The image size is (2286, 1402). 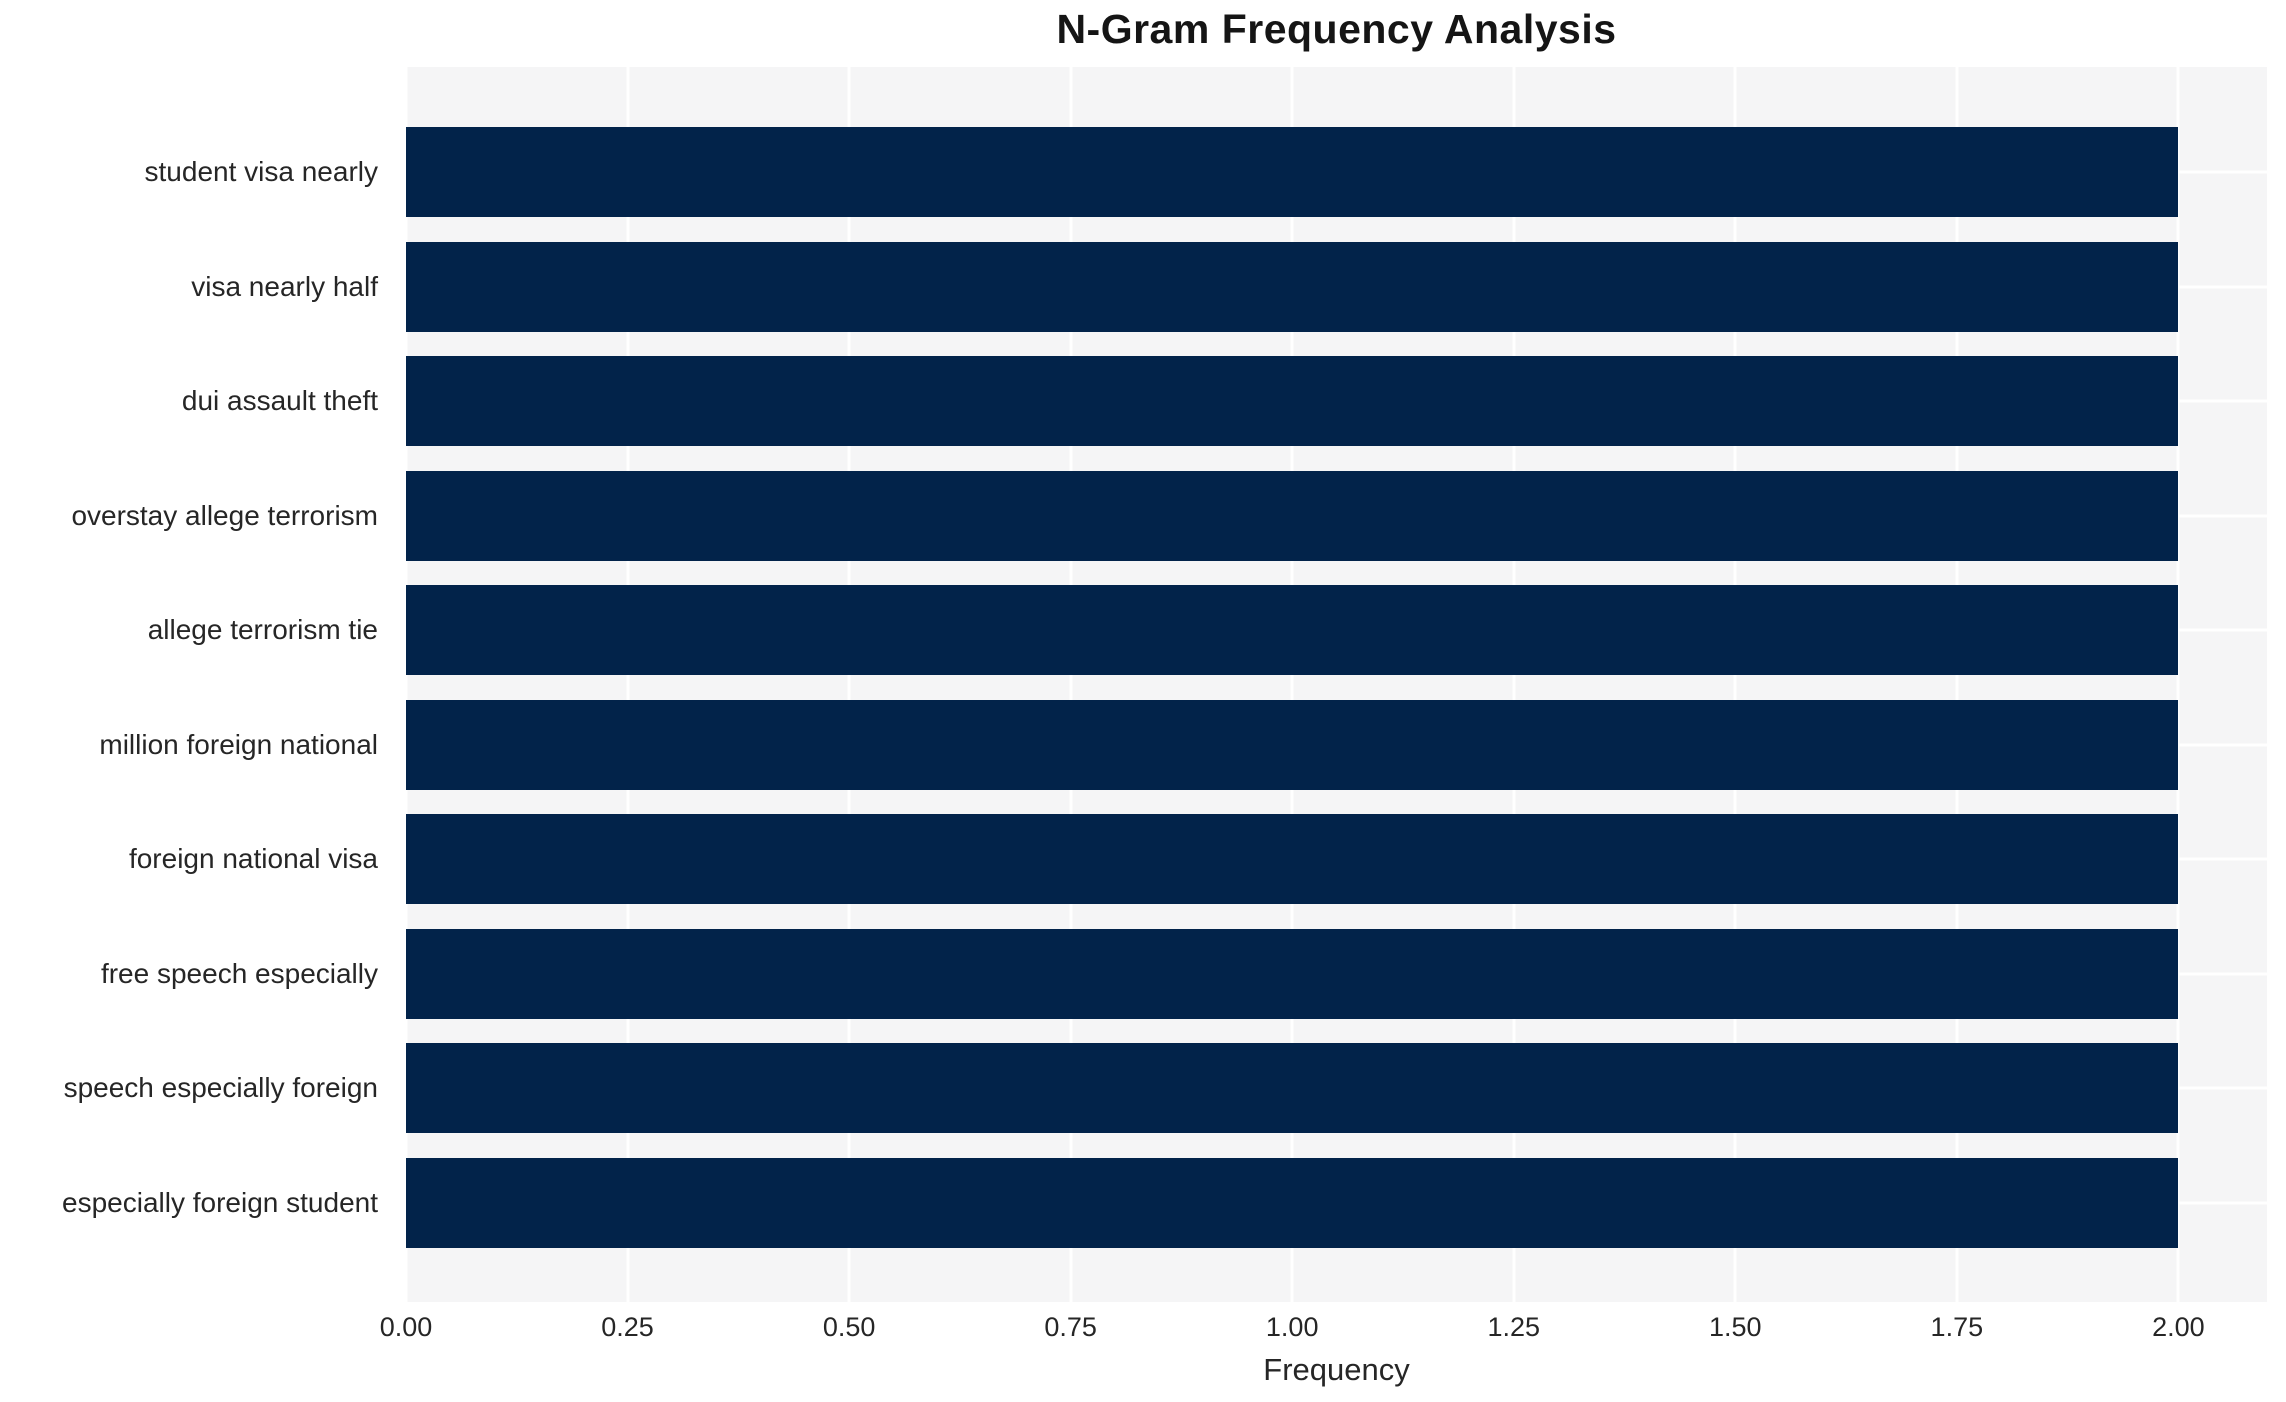 What do you see at coordinates (220, 1202) in the screenshot?
I see `y-axis-label: especially foreign student` at bounding box center [220, 1202].